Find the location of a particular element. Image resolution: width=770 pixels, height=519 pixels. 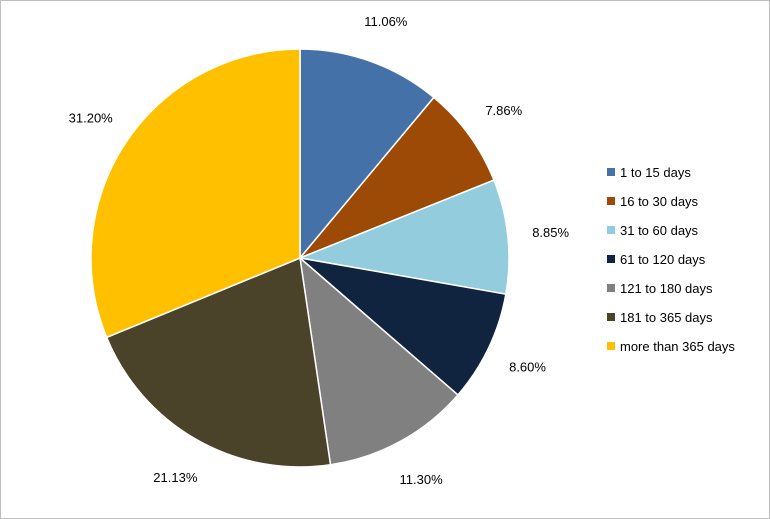

legend-label-1: 1 to 15 days is located at coordinates (655, 172).